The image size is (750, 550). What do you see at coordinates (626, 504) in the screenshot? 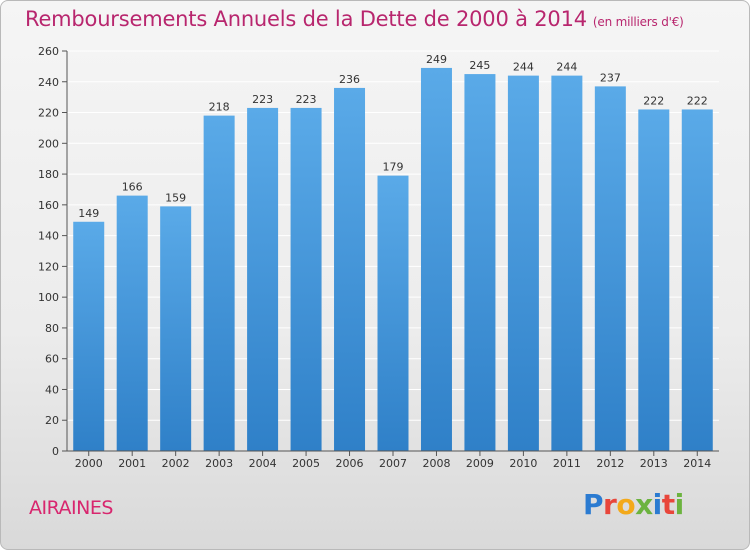
I see `logo-letter: o` at bounding box center [626, 504].